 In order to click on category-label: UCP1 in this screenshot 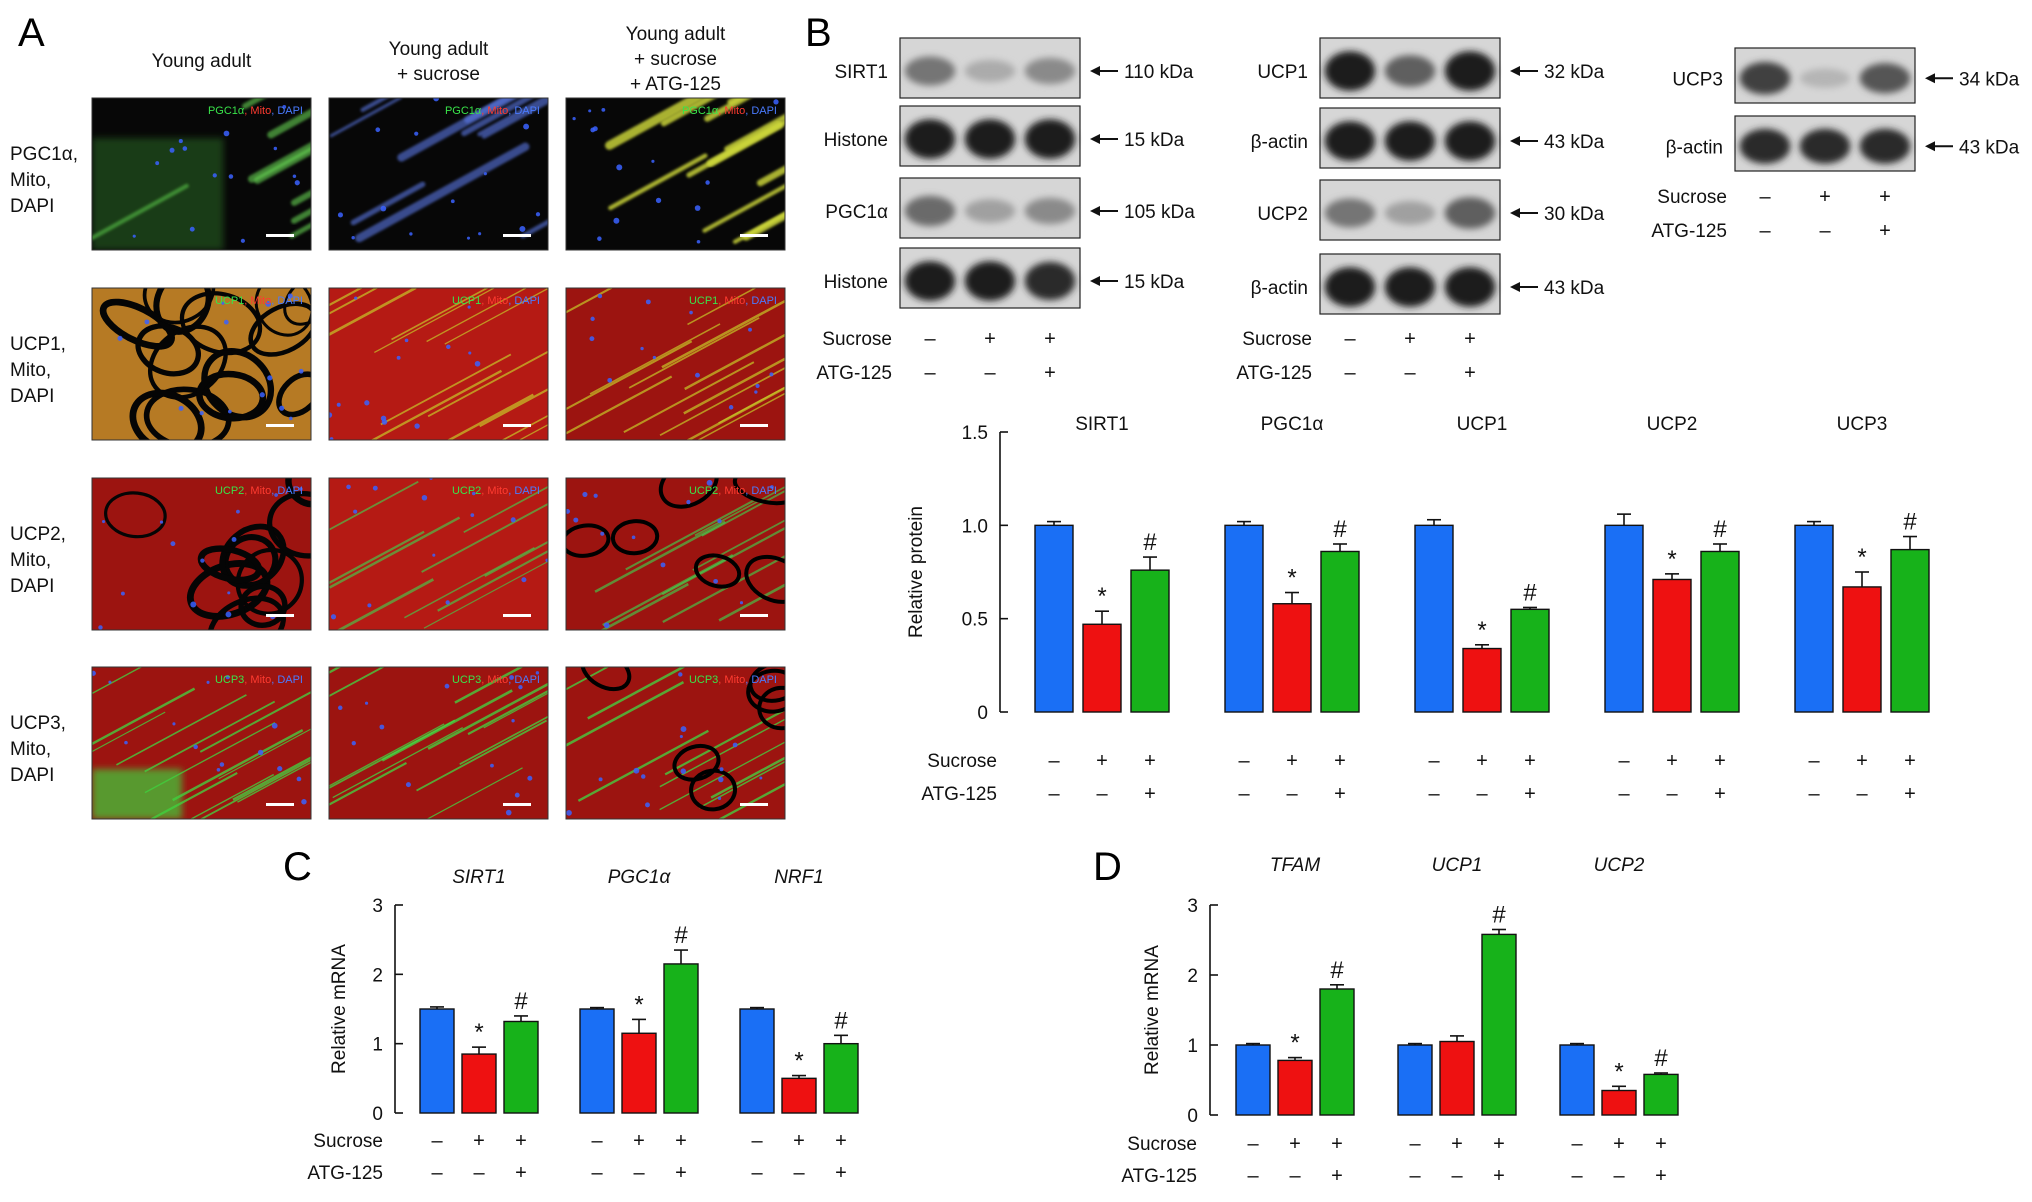, I will do `click(1457, 865)`.